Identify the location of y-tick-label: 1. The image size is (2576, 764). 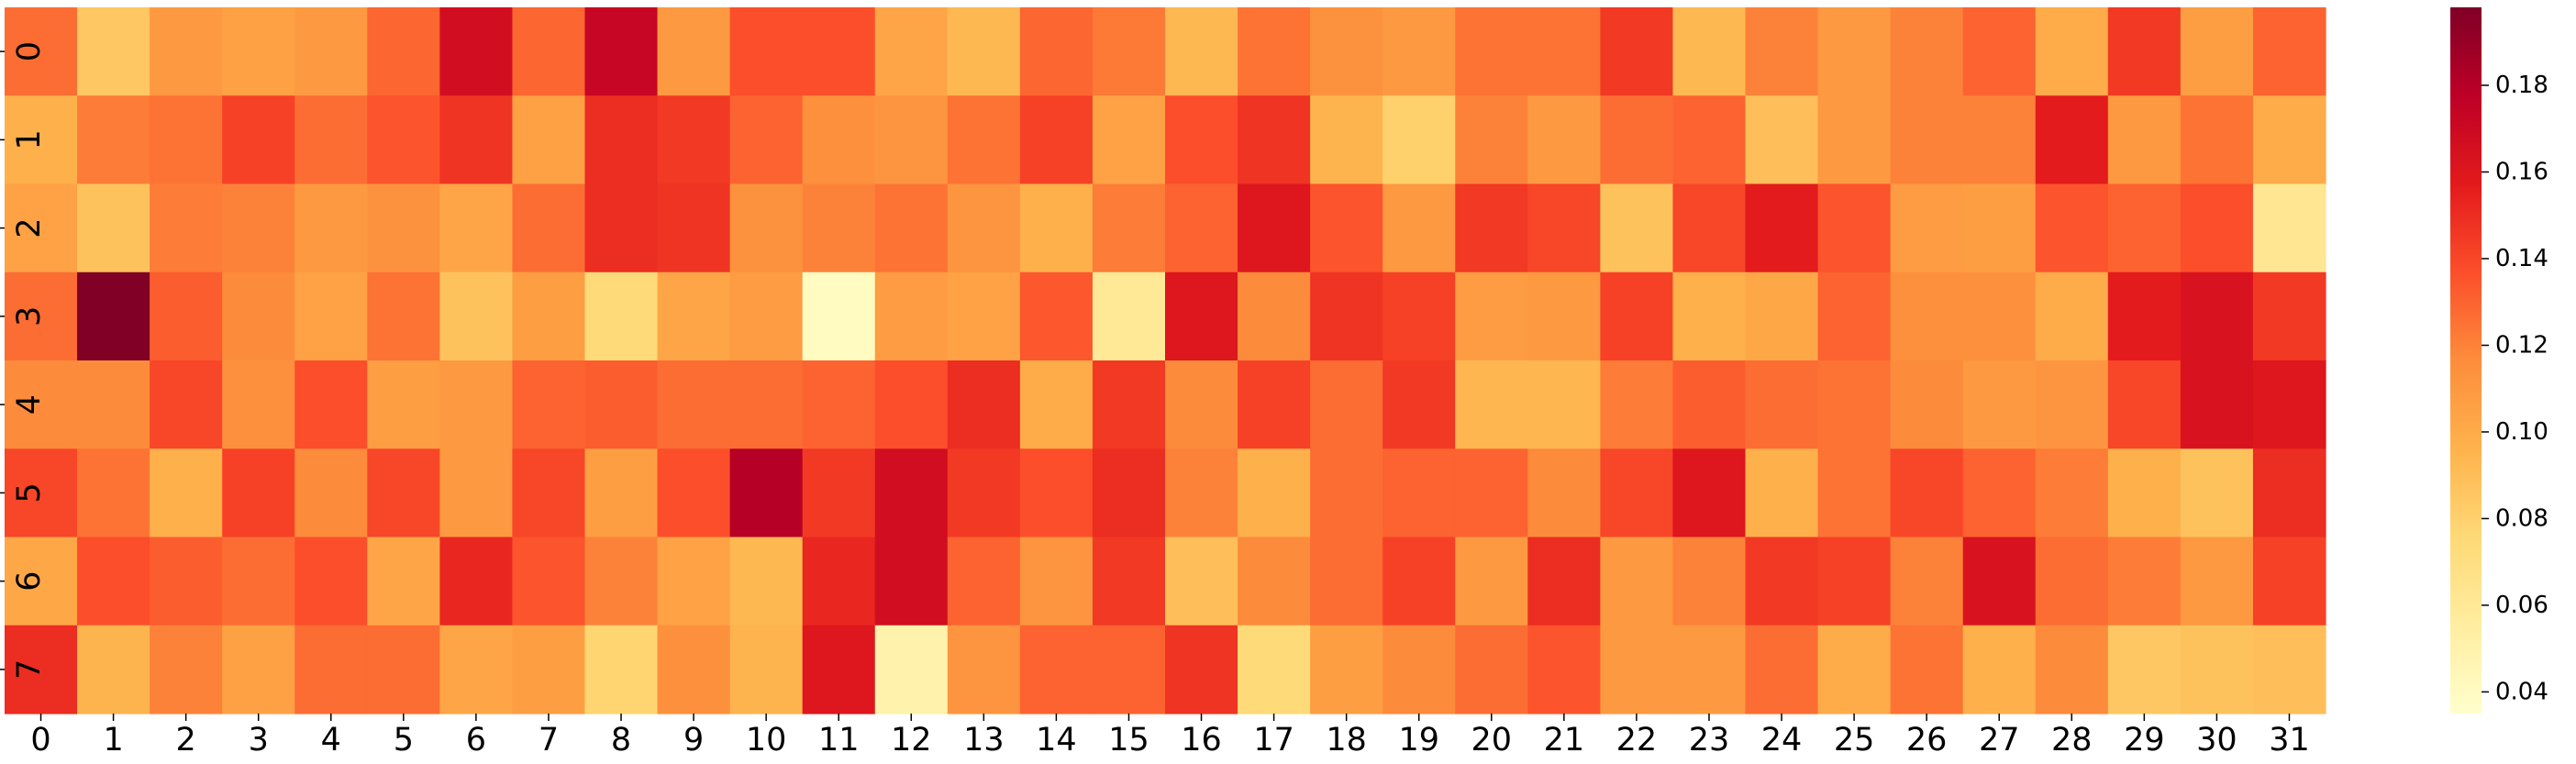
(29, 139).